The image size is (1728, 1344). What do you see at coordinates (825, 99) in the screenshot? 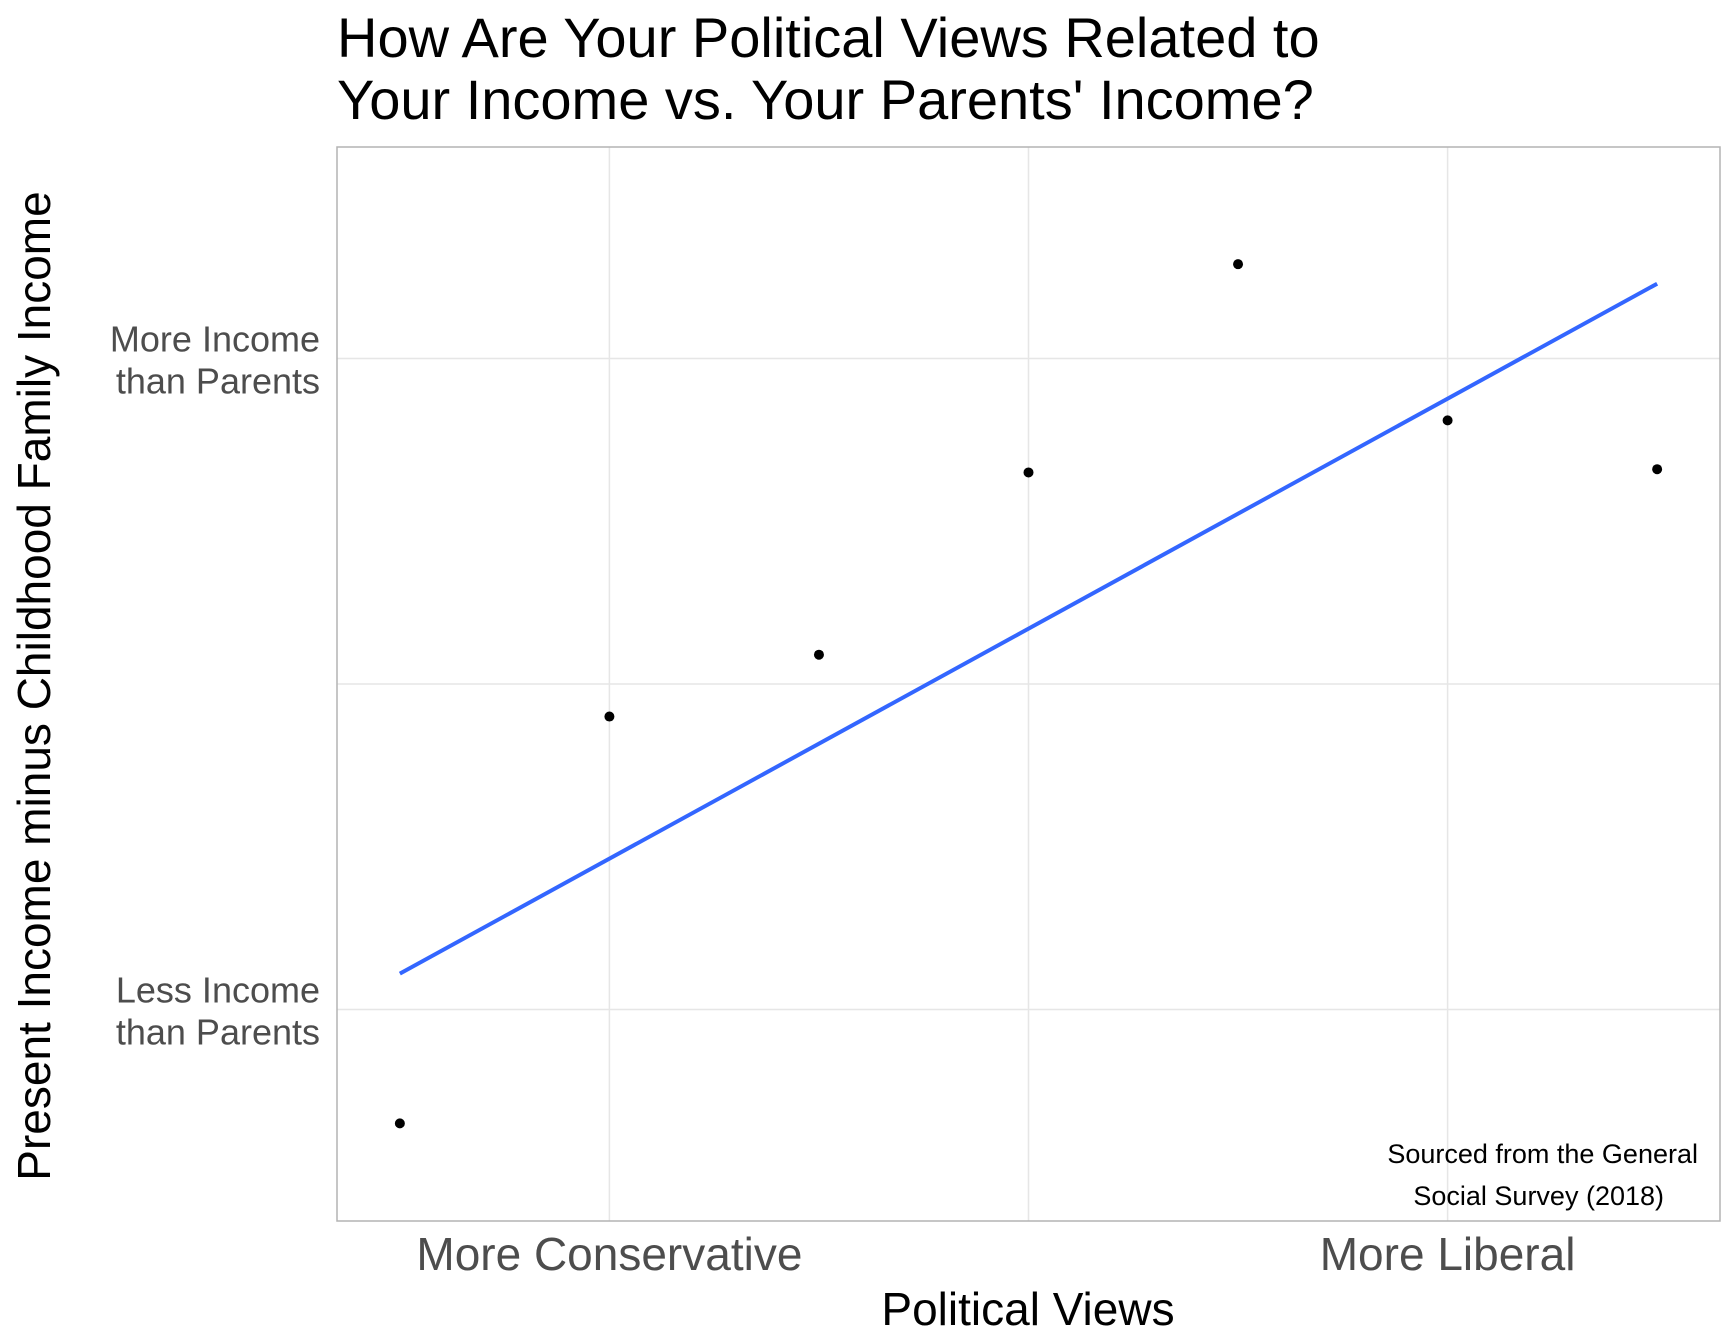
I see `chart-title-line-2: Your Income vs. Your Parents' Income?` at bounding box center [825, 99].